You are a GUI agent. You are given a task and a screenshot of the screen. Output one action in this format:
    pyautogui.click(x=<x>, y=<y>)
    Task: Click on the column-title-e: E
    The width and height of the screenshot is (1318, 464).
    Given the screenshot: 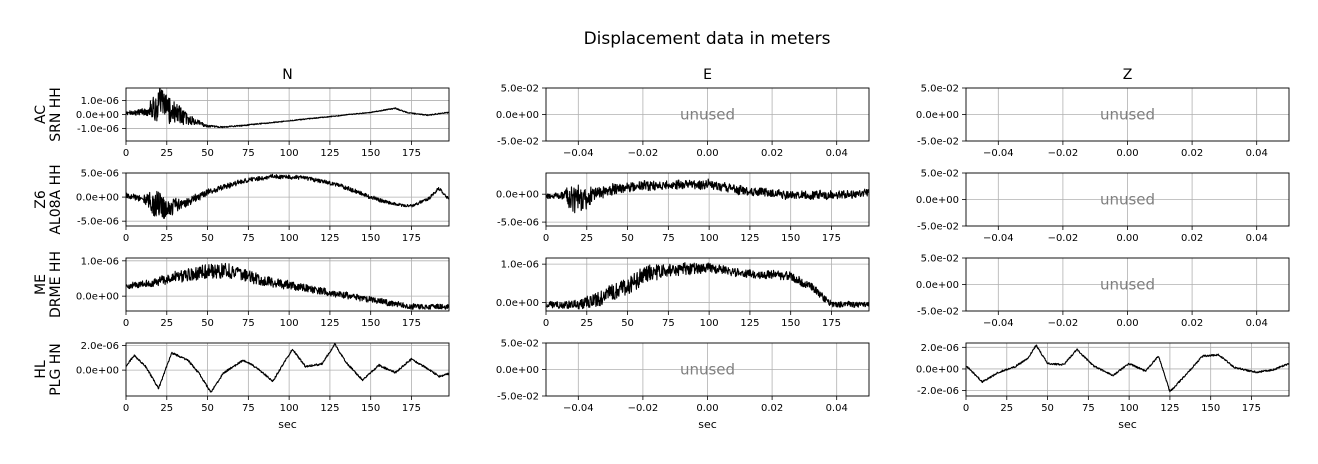 What is the action you would take?
    pyautogui.click(x=707, y=75)
    